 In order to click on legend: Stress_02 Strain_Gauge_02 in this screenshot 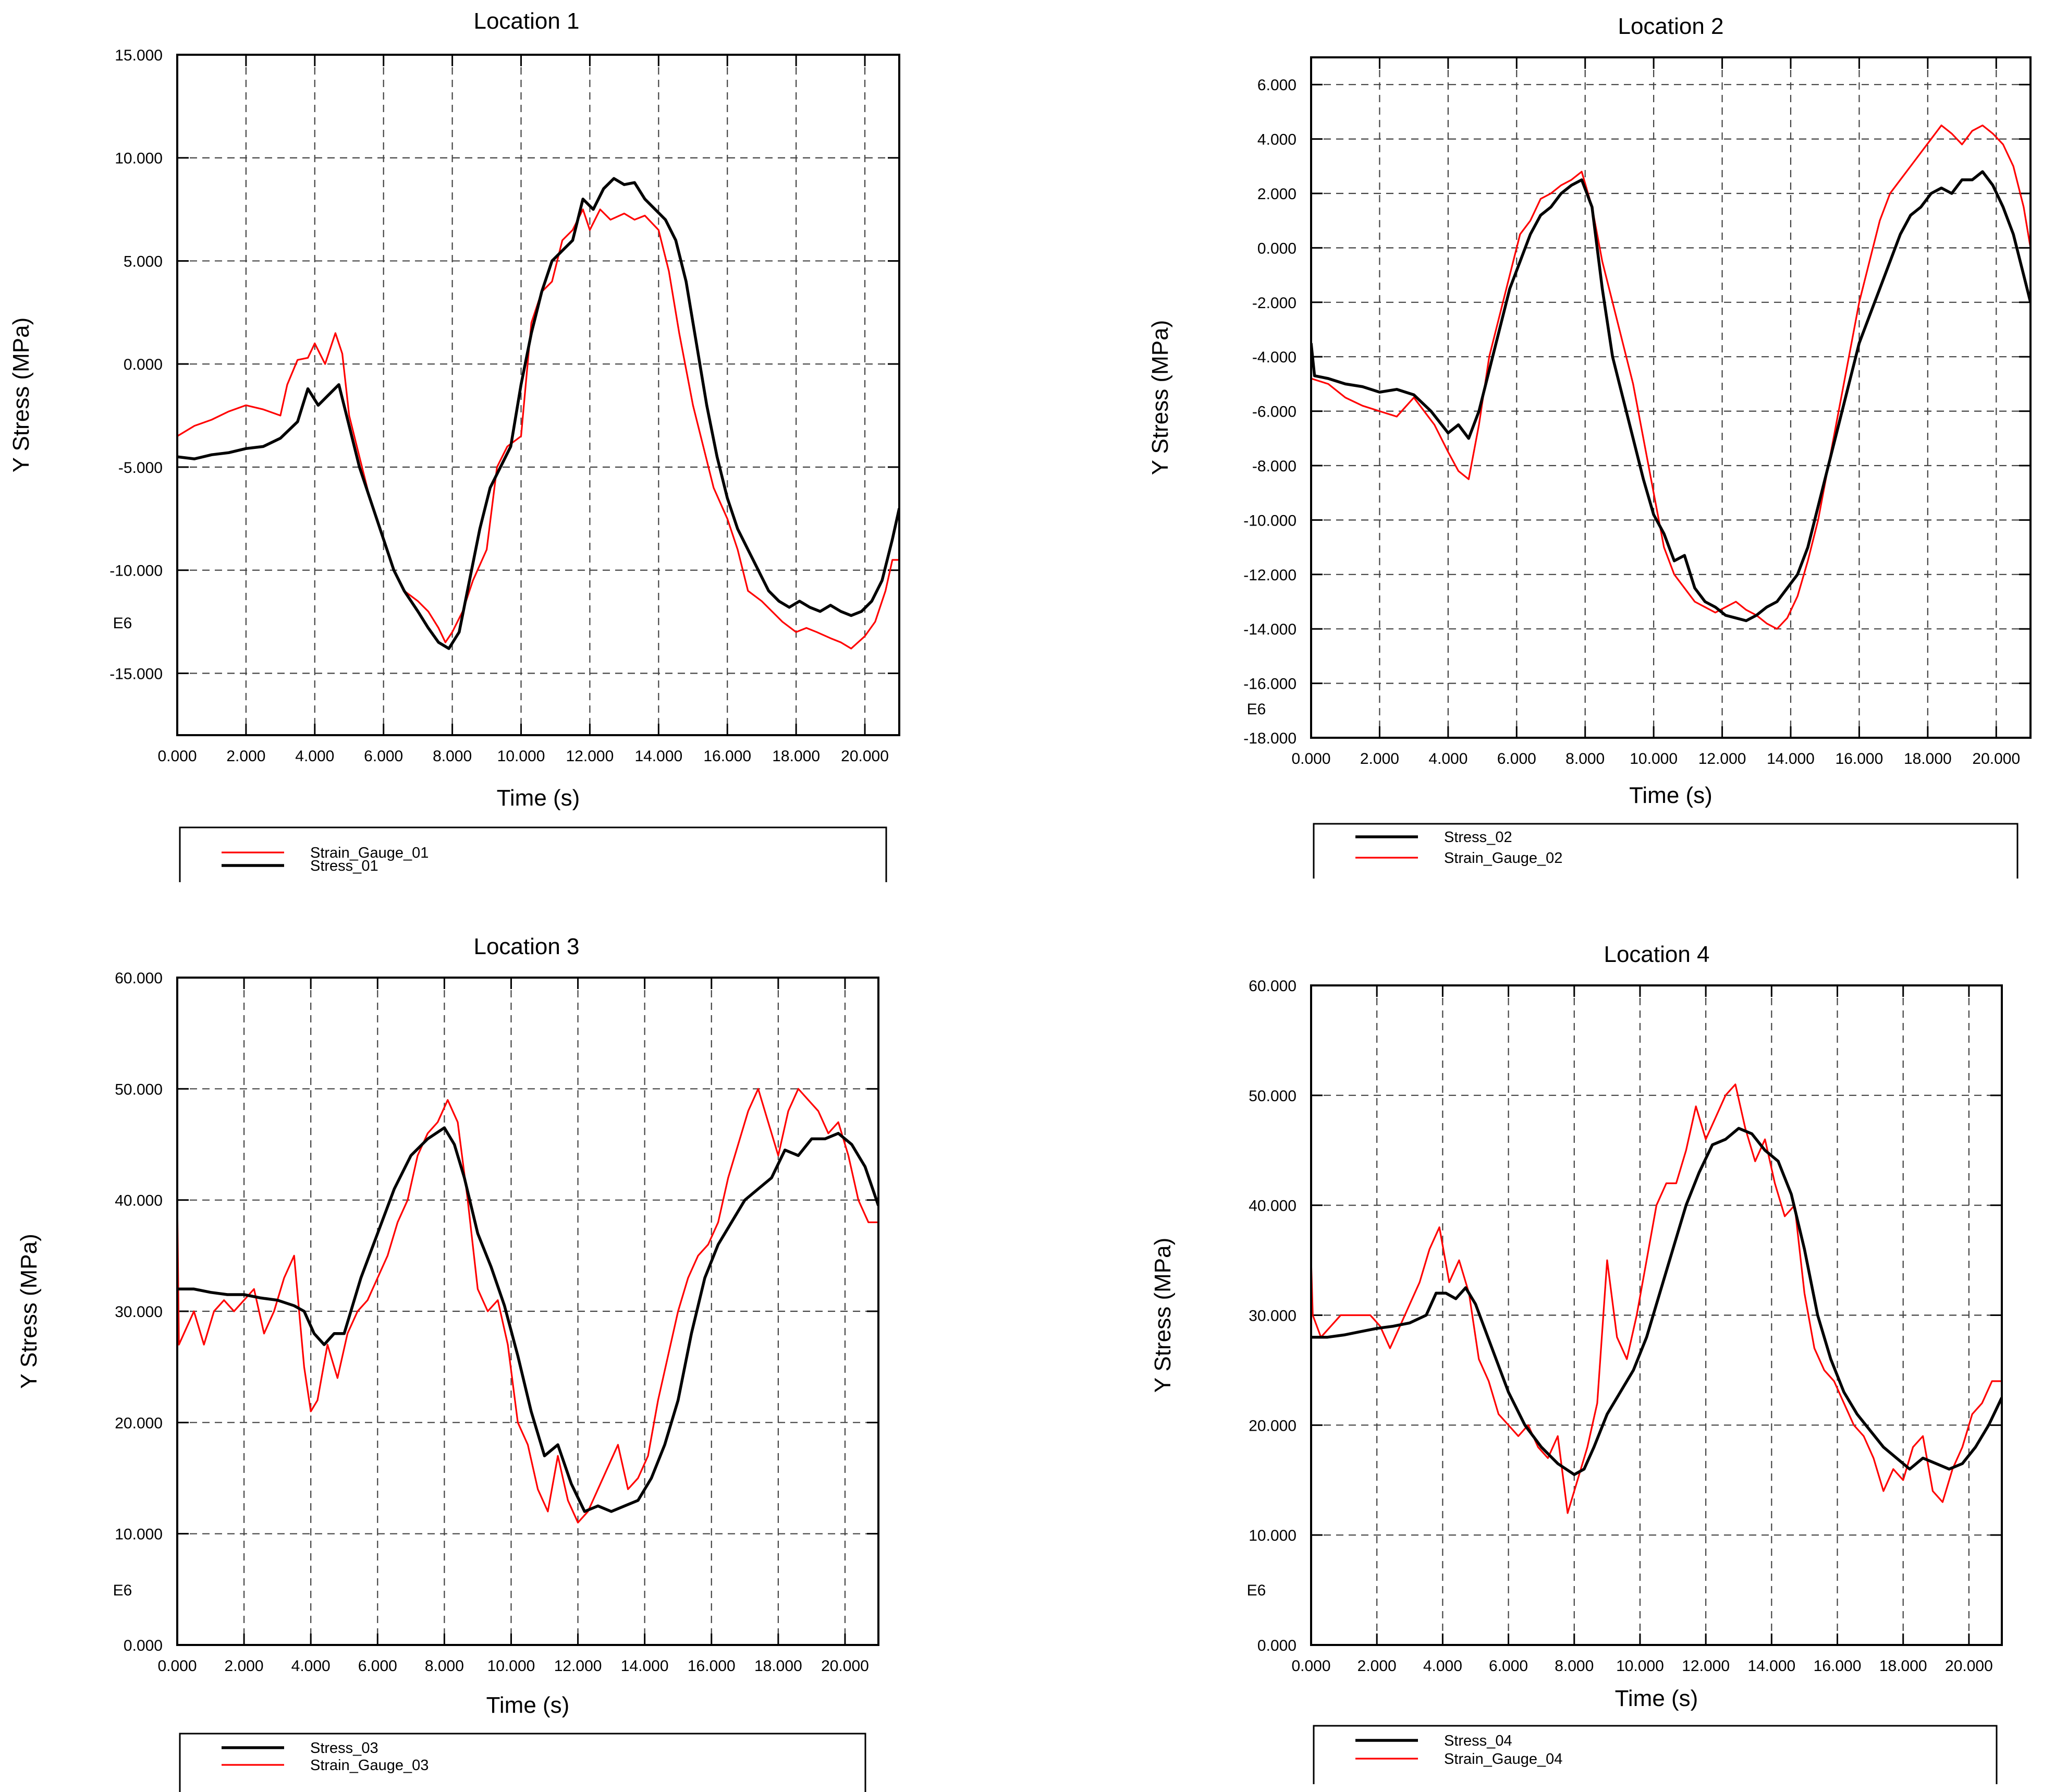, I will do `click(1666, 851)`.